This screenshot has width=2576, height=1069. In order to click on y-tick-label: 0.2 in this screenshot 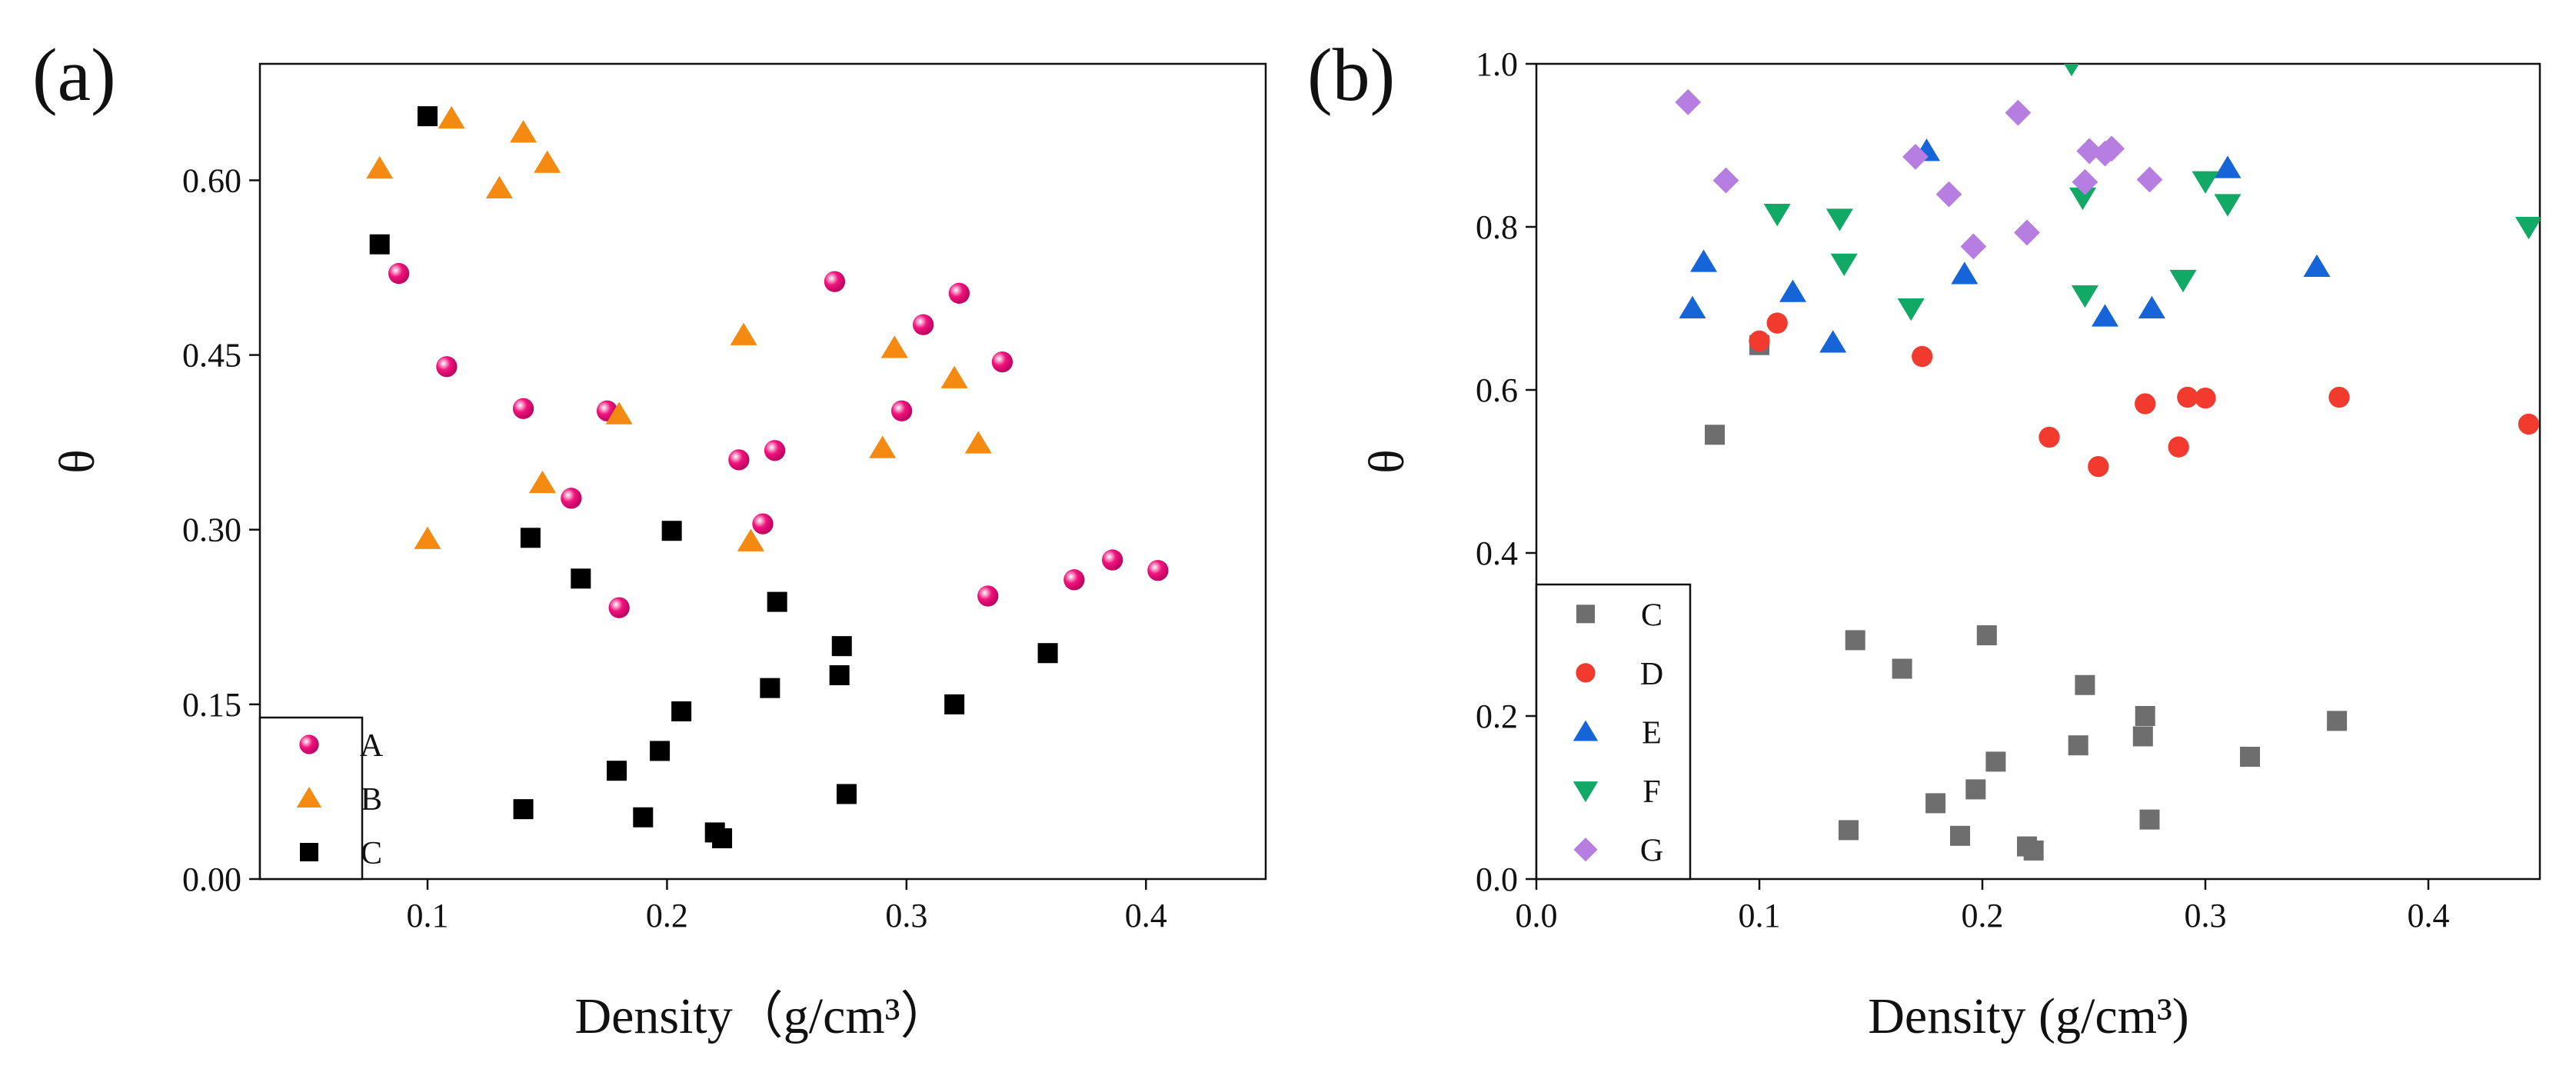, I will do `click(1497, 717)`.